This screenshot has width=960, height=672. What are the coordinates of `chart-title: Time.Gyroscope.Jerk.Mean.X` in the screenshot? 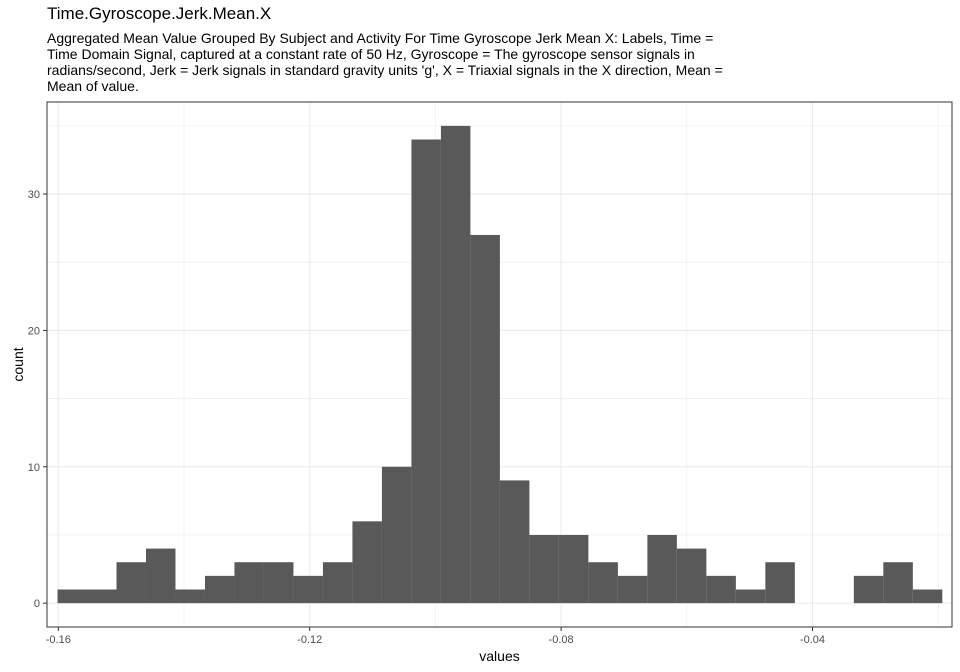 It's located at (159, 13).